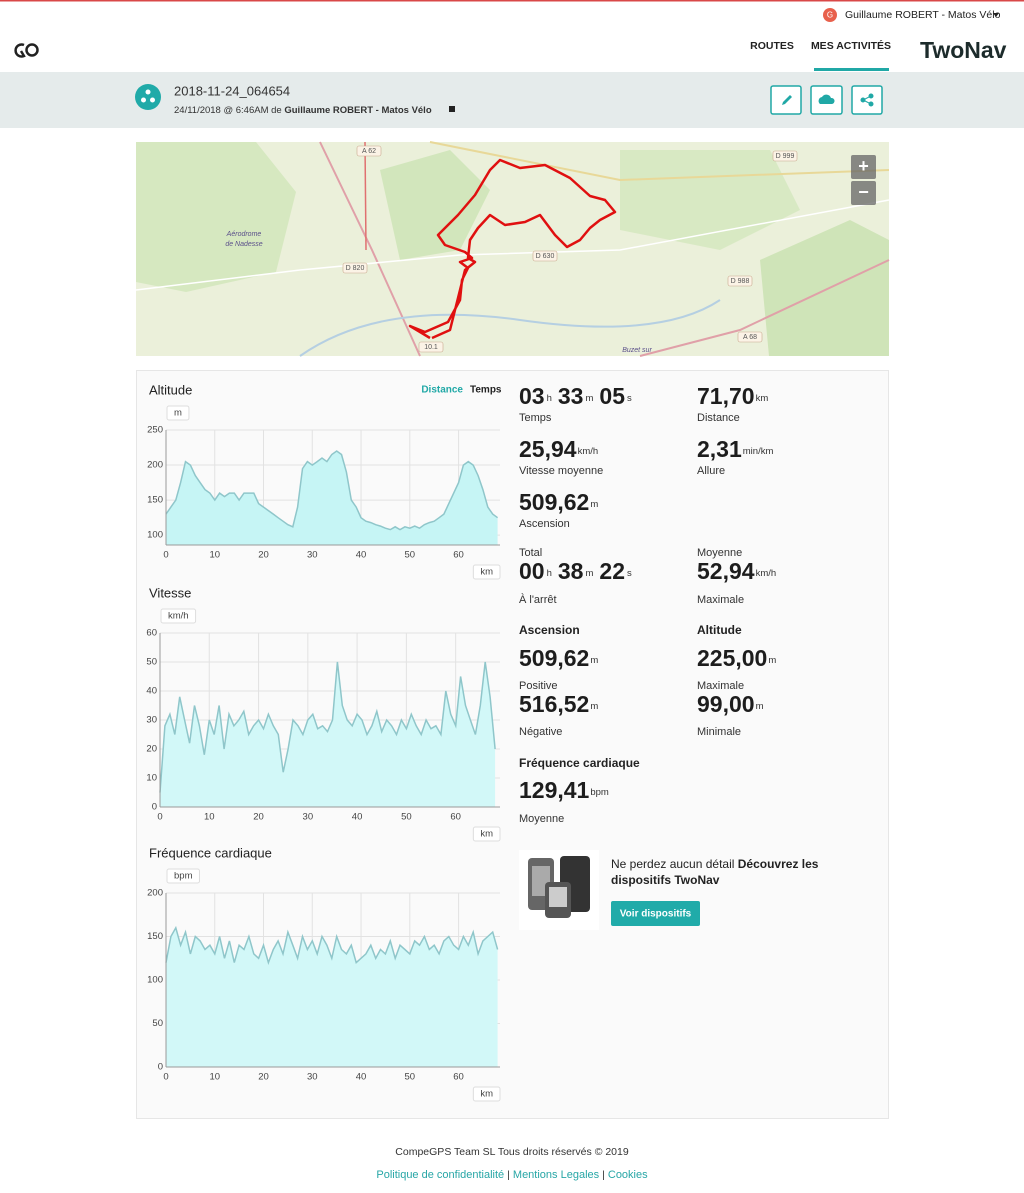  What do you see at coordinates (556, 1175) in the screenshot?
I see `footer-link: Mentions Legales` at bounding box center [556, 1175].